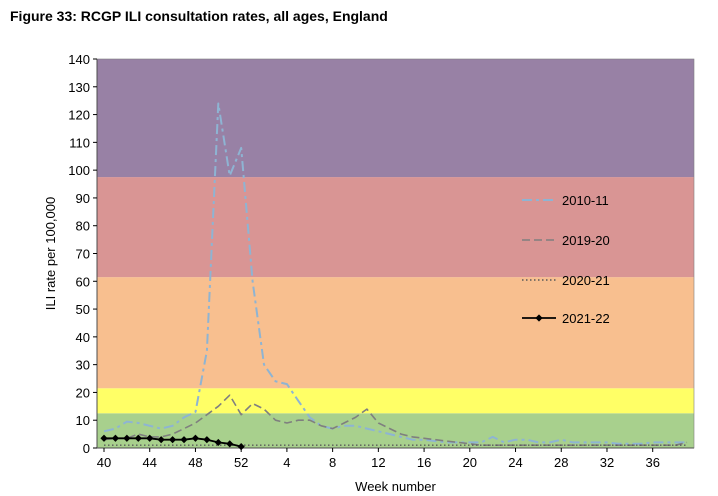 Image resolution: width=718 pixels, height=496 pixels. I want to click on y-tick-label: 130, so click(79, 87).